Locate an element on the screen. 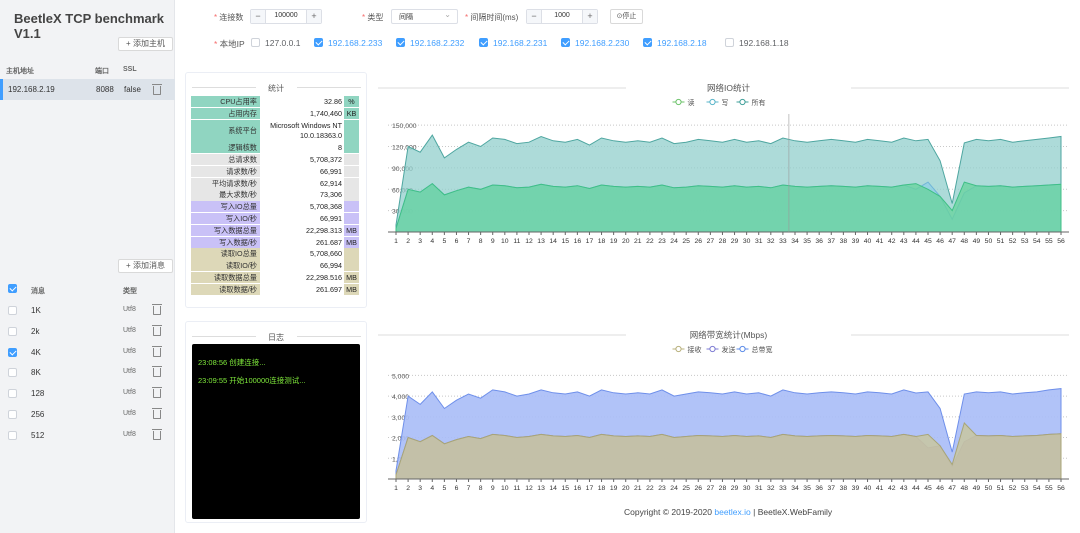 The height and width of the screenshot is (533, 1080). interval-stepper: − 1000 + is located at coordinates (562, 16).